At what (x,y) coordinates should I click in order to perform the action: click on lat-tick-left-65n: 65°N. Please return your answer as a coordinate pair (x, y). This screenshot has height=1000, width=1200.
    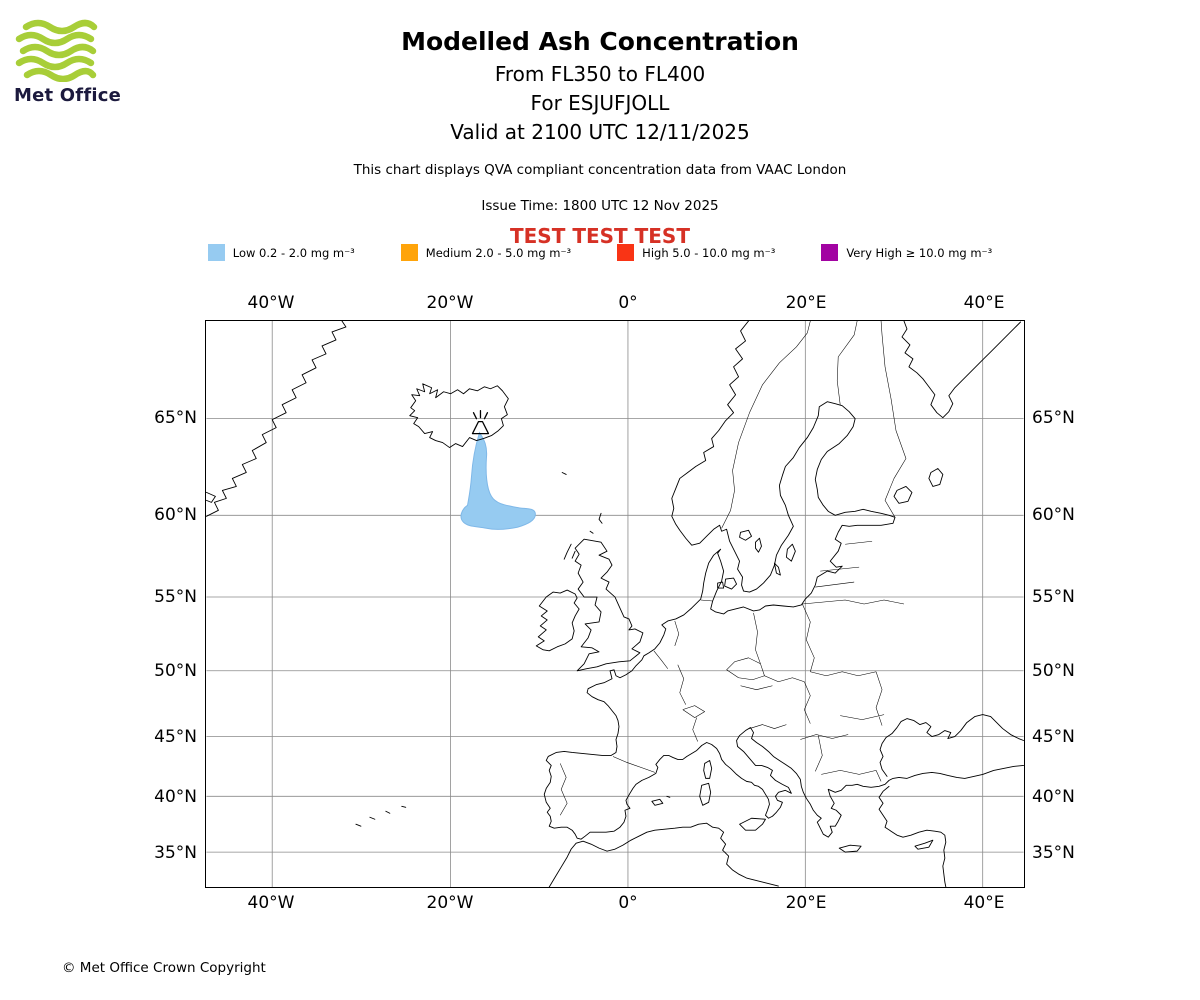
    Looking at the image, I should click on (175, 418).